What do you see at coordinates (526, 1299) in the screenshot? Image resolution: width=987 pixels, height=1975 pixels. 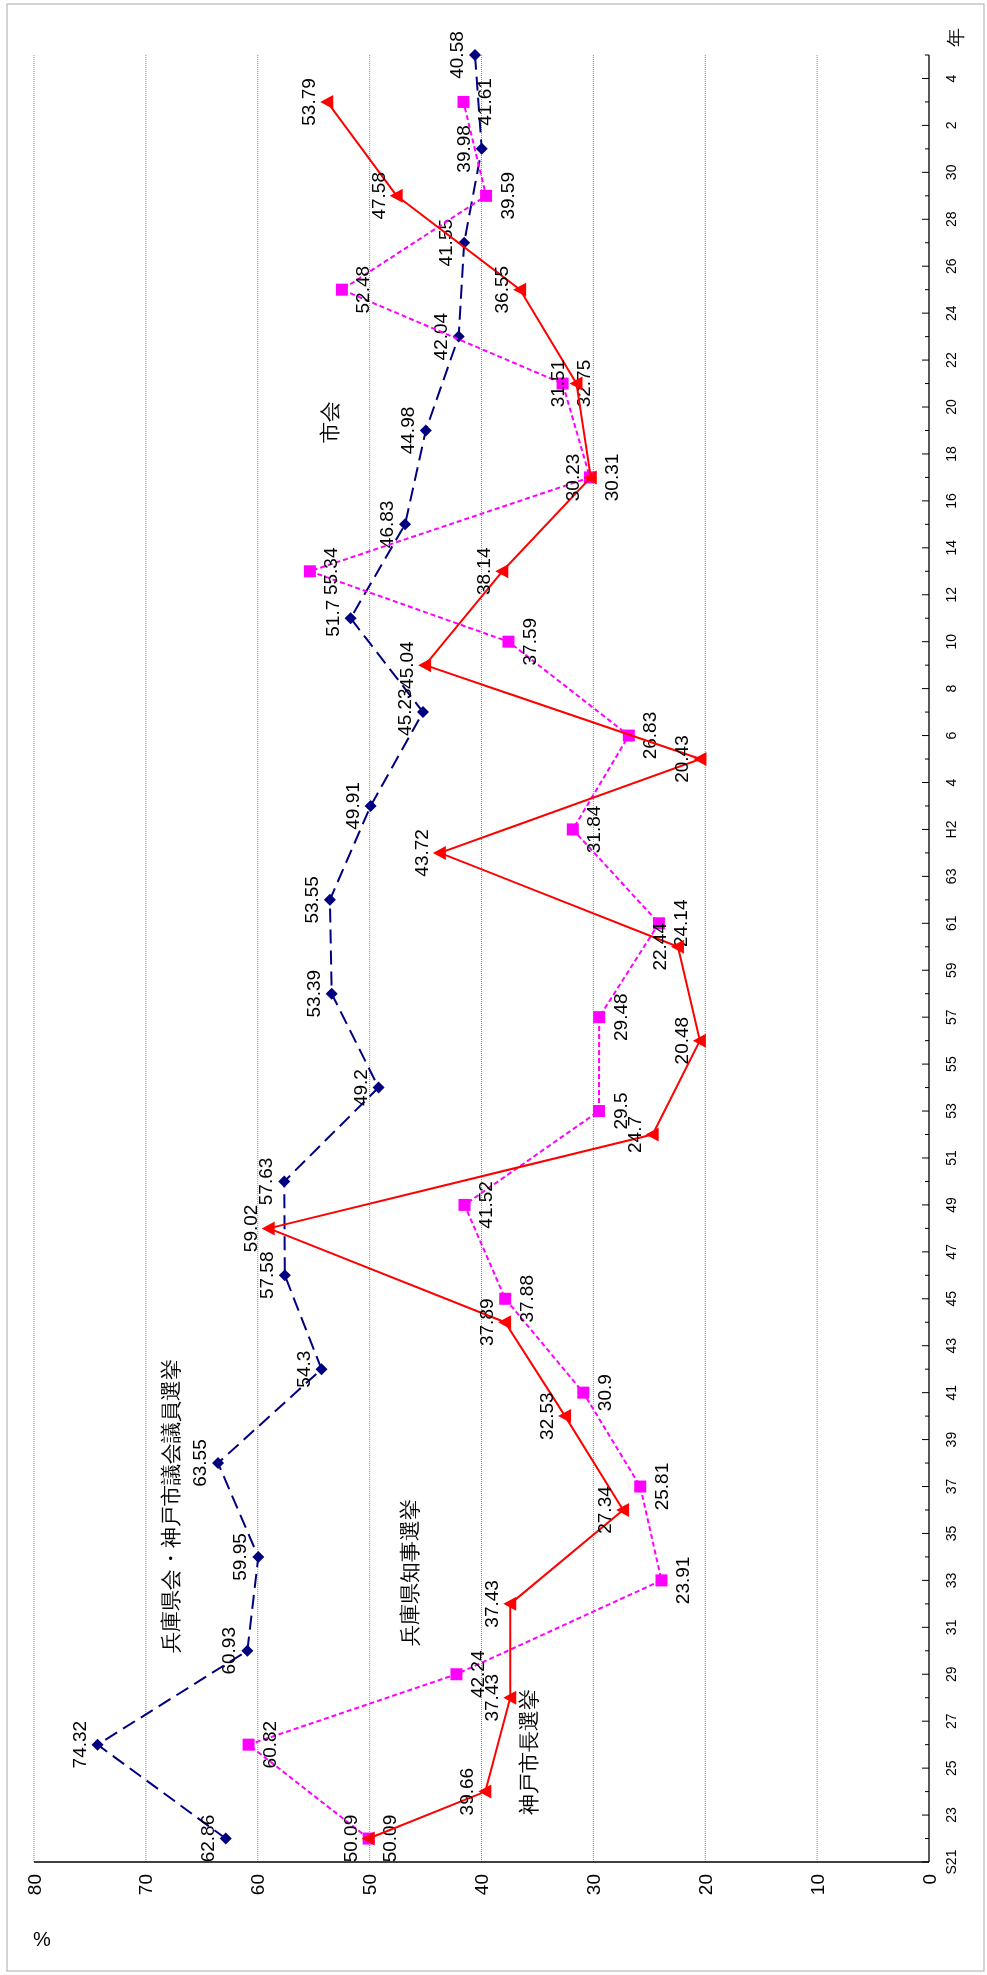 I see `data-label: 37.88` at bounding box center [526, 1299].